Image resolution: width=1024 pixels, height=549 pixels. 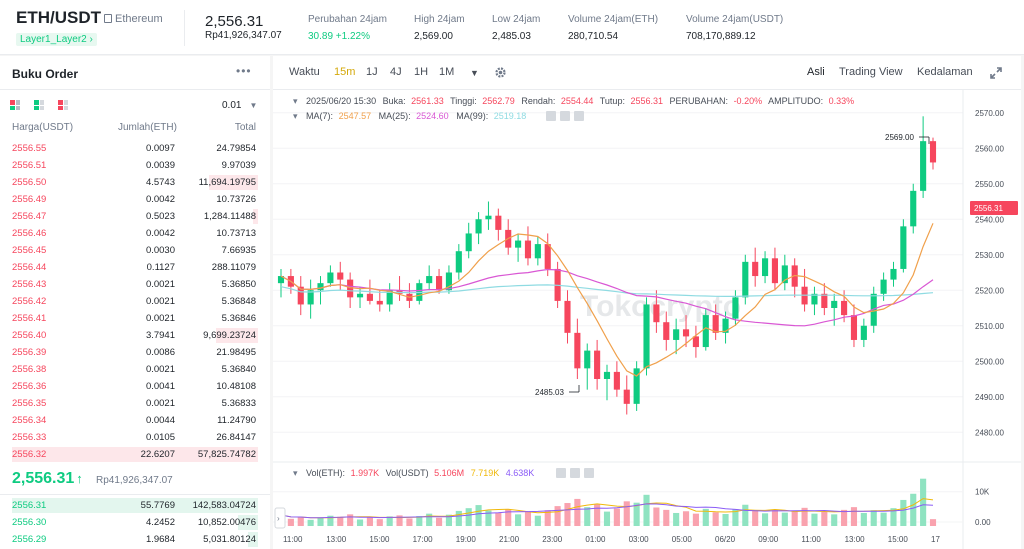 What do you see at coordinates (253, 105) in the screenshot?
I see `caret-down-icon: ▼` at bounding box center [253, 105].